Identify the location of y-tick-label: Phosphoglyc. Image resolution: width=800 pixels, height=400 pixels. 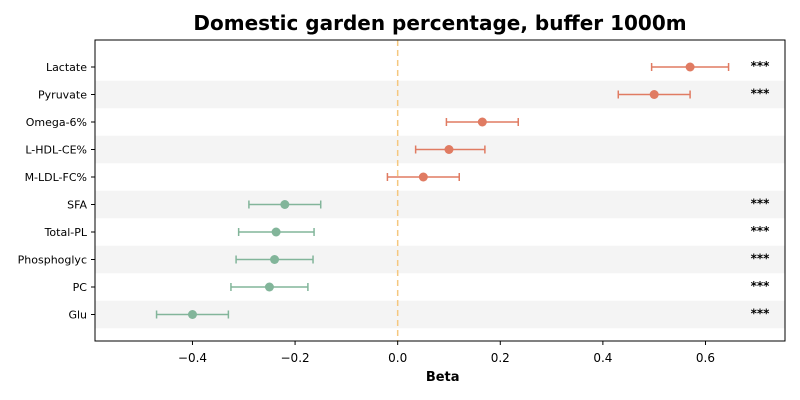
(52, 260).